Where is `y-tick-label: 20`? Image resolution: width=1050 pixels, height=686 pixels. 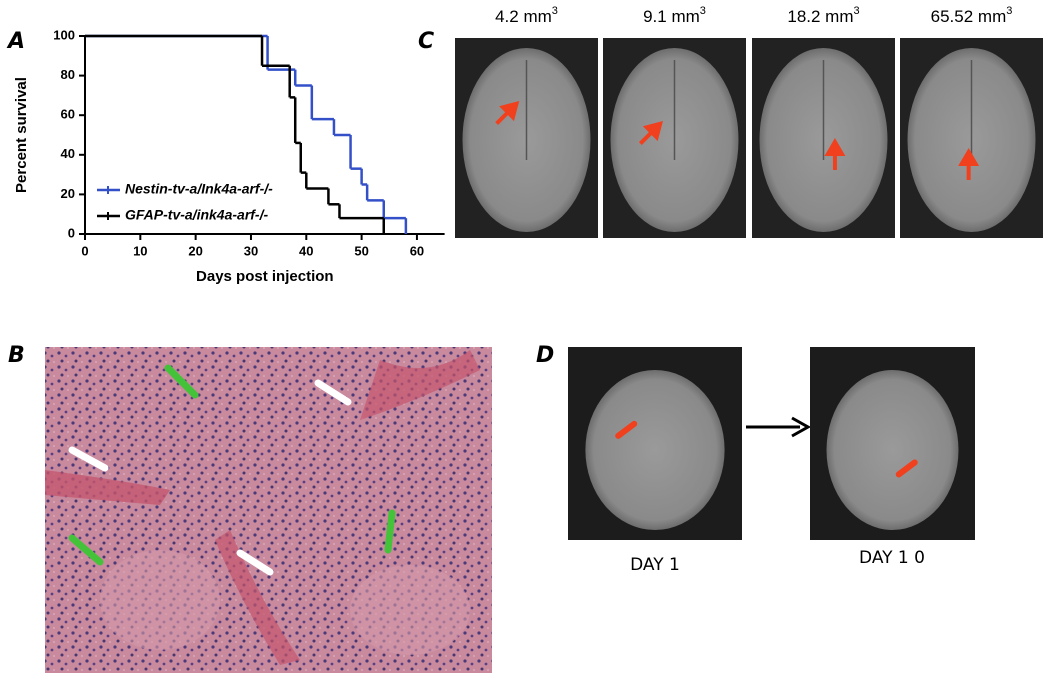
y-tick-label: 20 is located at coordinates (68, 193).